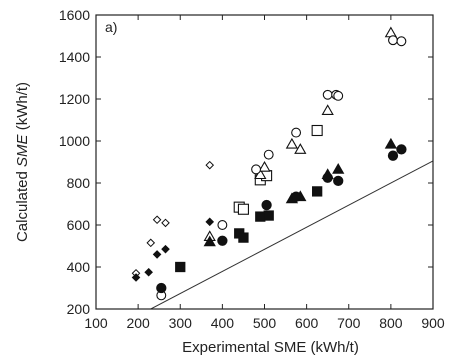  What do you see at coordinates (74, 15) in the screenshot?
I see `y-tick-label: 1600` at bounding box center [74, 15].